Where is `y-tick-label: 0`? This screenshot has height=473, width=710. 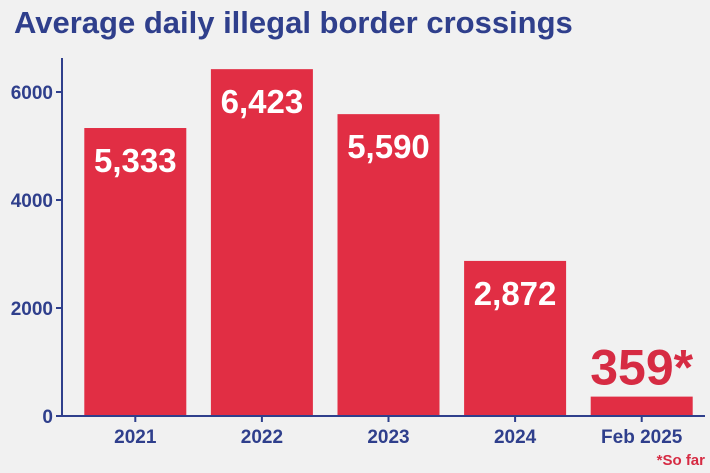
y-tick-label: 0 is located at coordinates (47, 417).